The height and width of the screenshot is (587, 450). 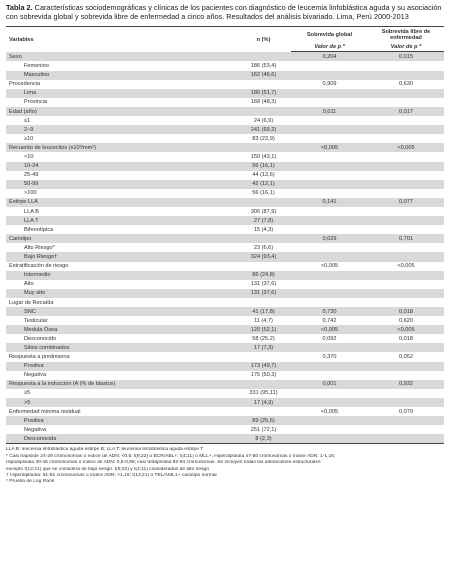 What do you see at coordinates (121, 266) in the screenshot?
I see `row-variable: Estratificación de riesgo` at bounding box center [121, 266].